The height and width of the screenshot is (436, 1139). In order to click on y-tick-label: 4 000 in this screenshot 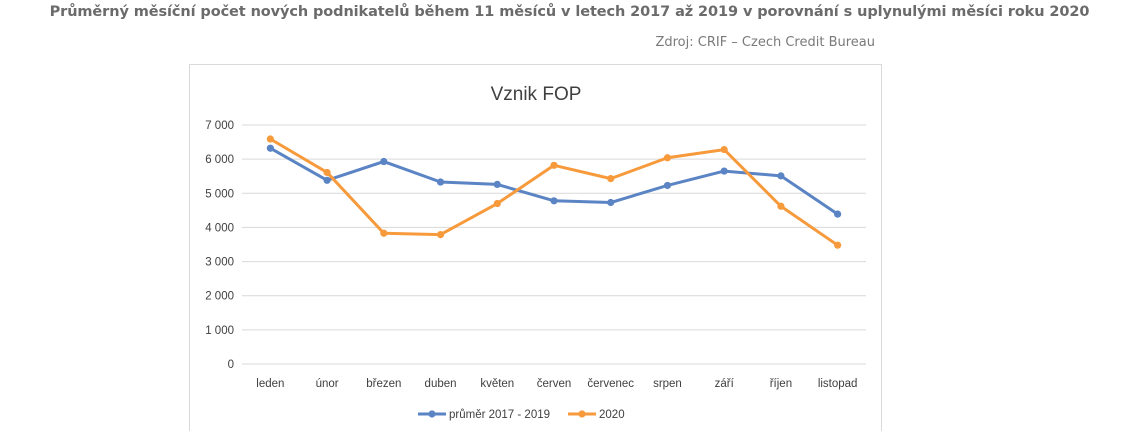, I will do `click(219, 228)`.